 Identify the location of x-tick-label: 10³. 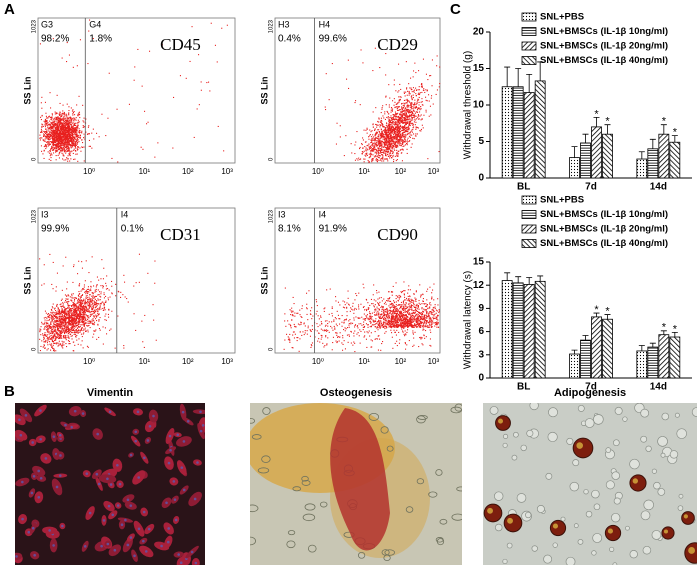
(434, 171).